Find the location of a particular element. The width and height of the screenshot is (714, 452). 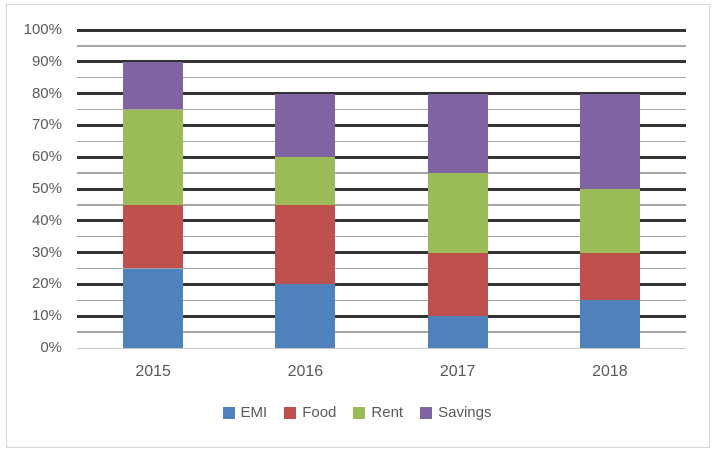

bar-segment-savings-2015 is located at coordinates (153, 85).